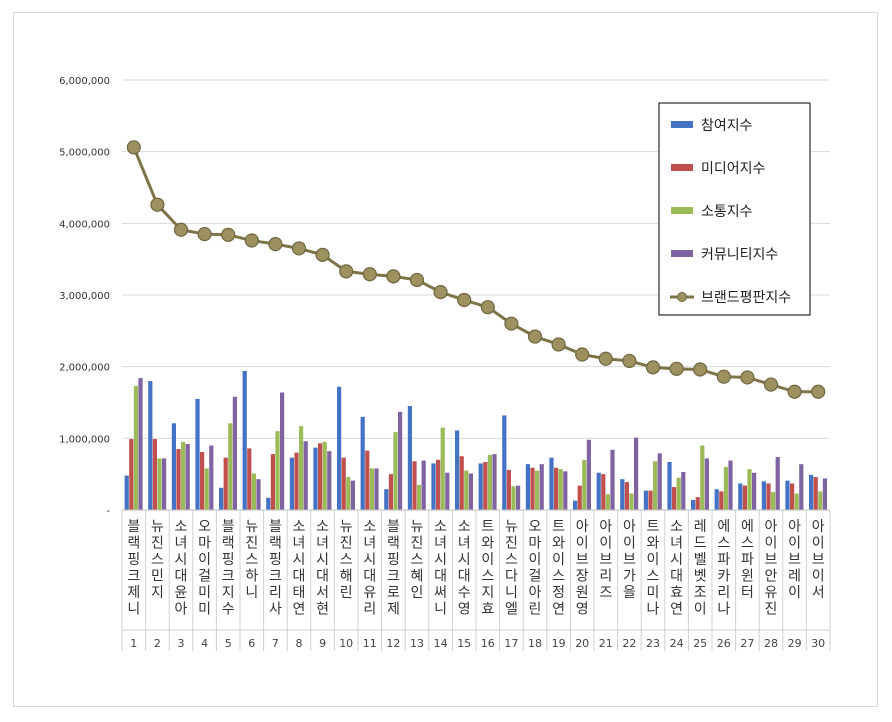  Describe the element at coordinates (792, 496) in the screenshot. I see `bar-미디어지수-29` at that location.